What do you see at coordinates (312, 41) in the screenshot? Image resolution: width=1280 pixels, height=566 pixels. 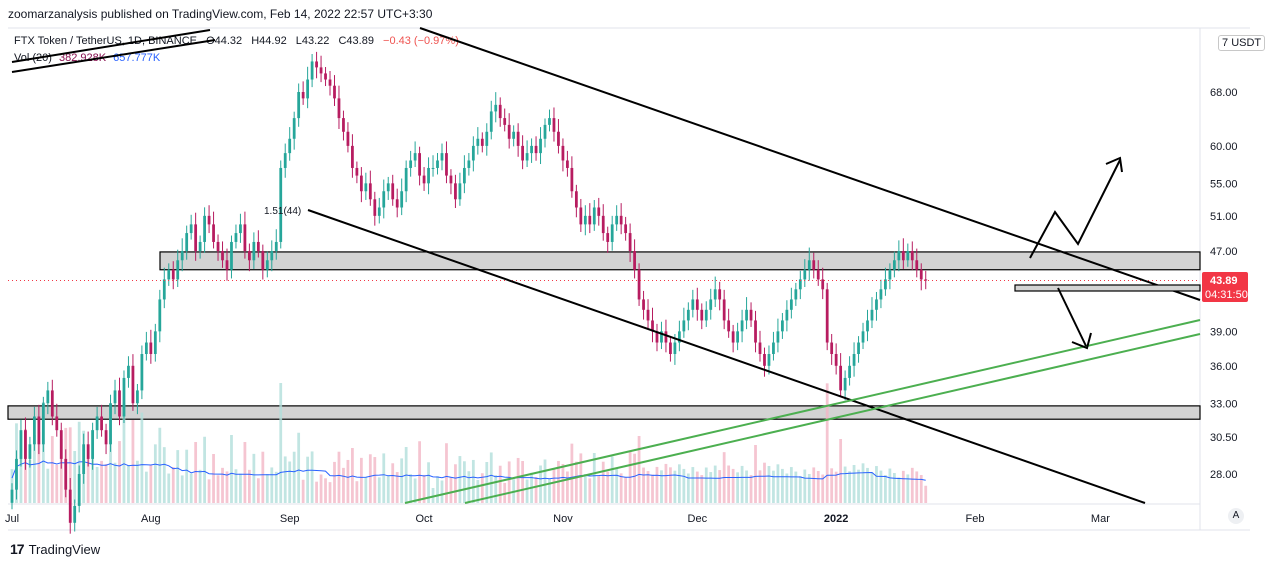 I see `low-value: L43.22` at bounding box center [312, 41].